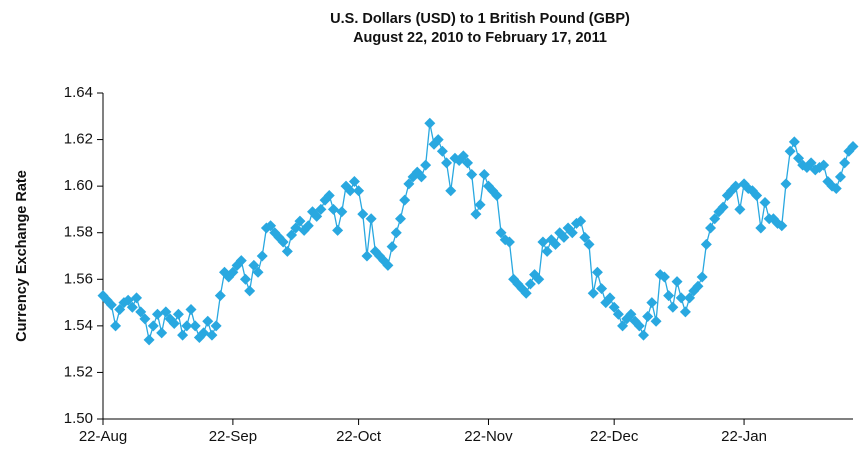 The width and height of the screenshot is (860, 457). I want to click on y-tick-label: 1.50, so click(78, 418).